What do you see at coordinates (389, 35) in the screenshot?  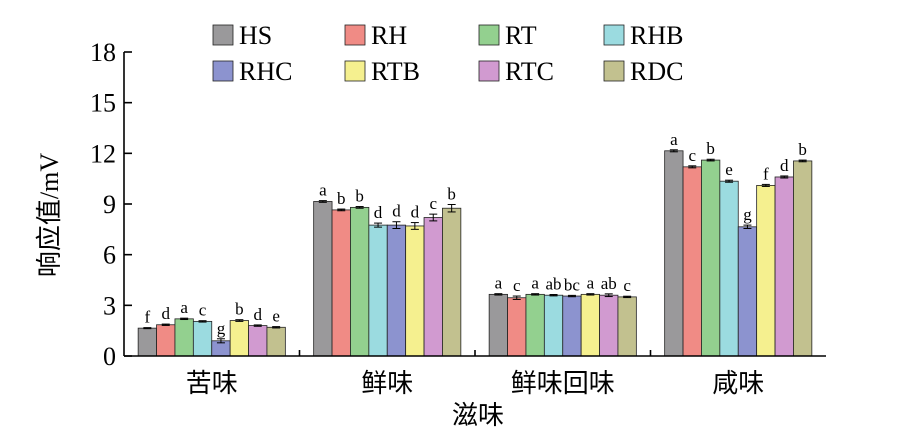 I see `legend-label: RH` at bounding box center [389, 35].